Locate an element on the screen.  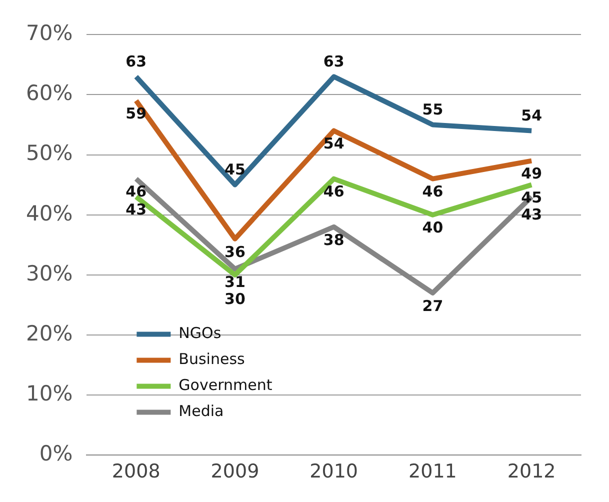
data-label: 49 is located at coordinates (531, 173).